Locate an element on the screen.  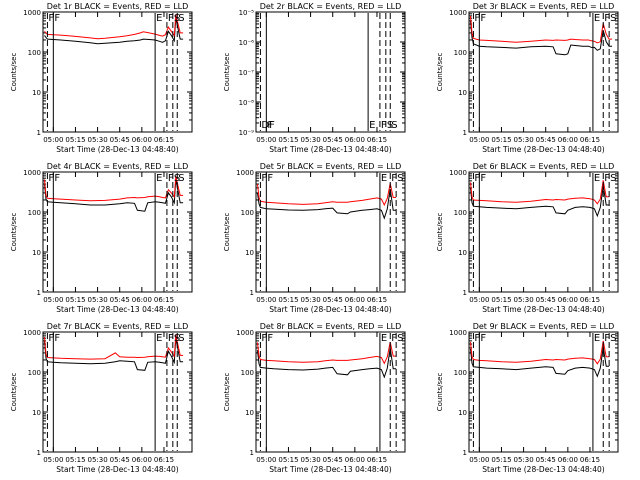
panel-title: Det 9r BLACK = Events, RED = LLD is located at coordinates (544, 326).